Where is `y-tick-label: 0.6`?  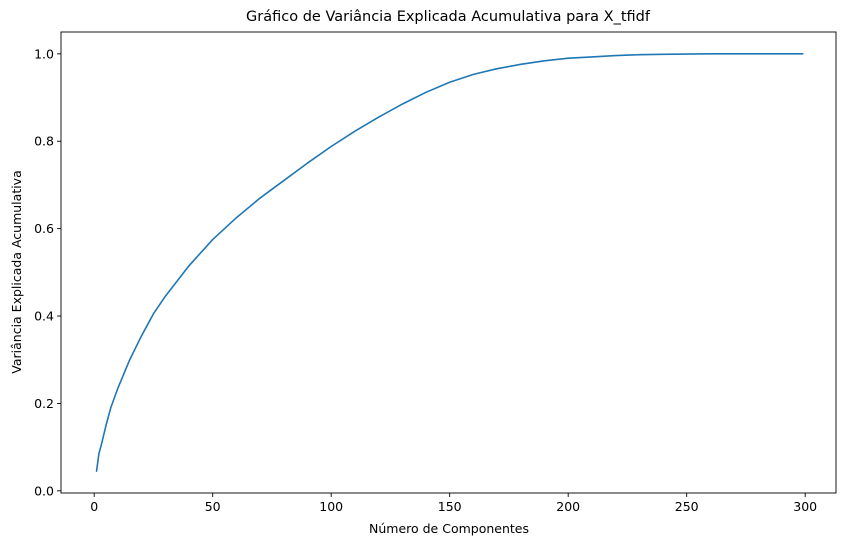
y-tick-label: 0.6 is located at coordinates (44, 228).